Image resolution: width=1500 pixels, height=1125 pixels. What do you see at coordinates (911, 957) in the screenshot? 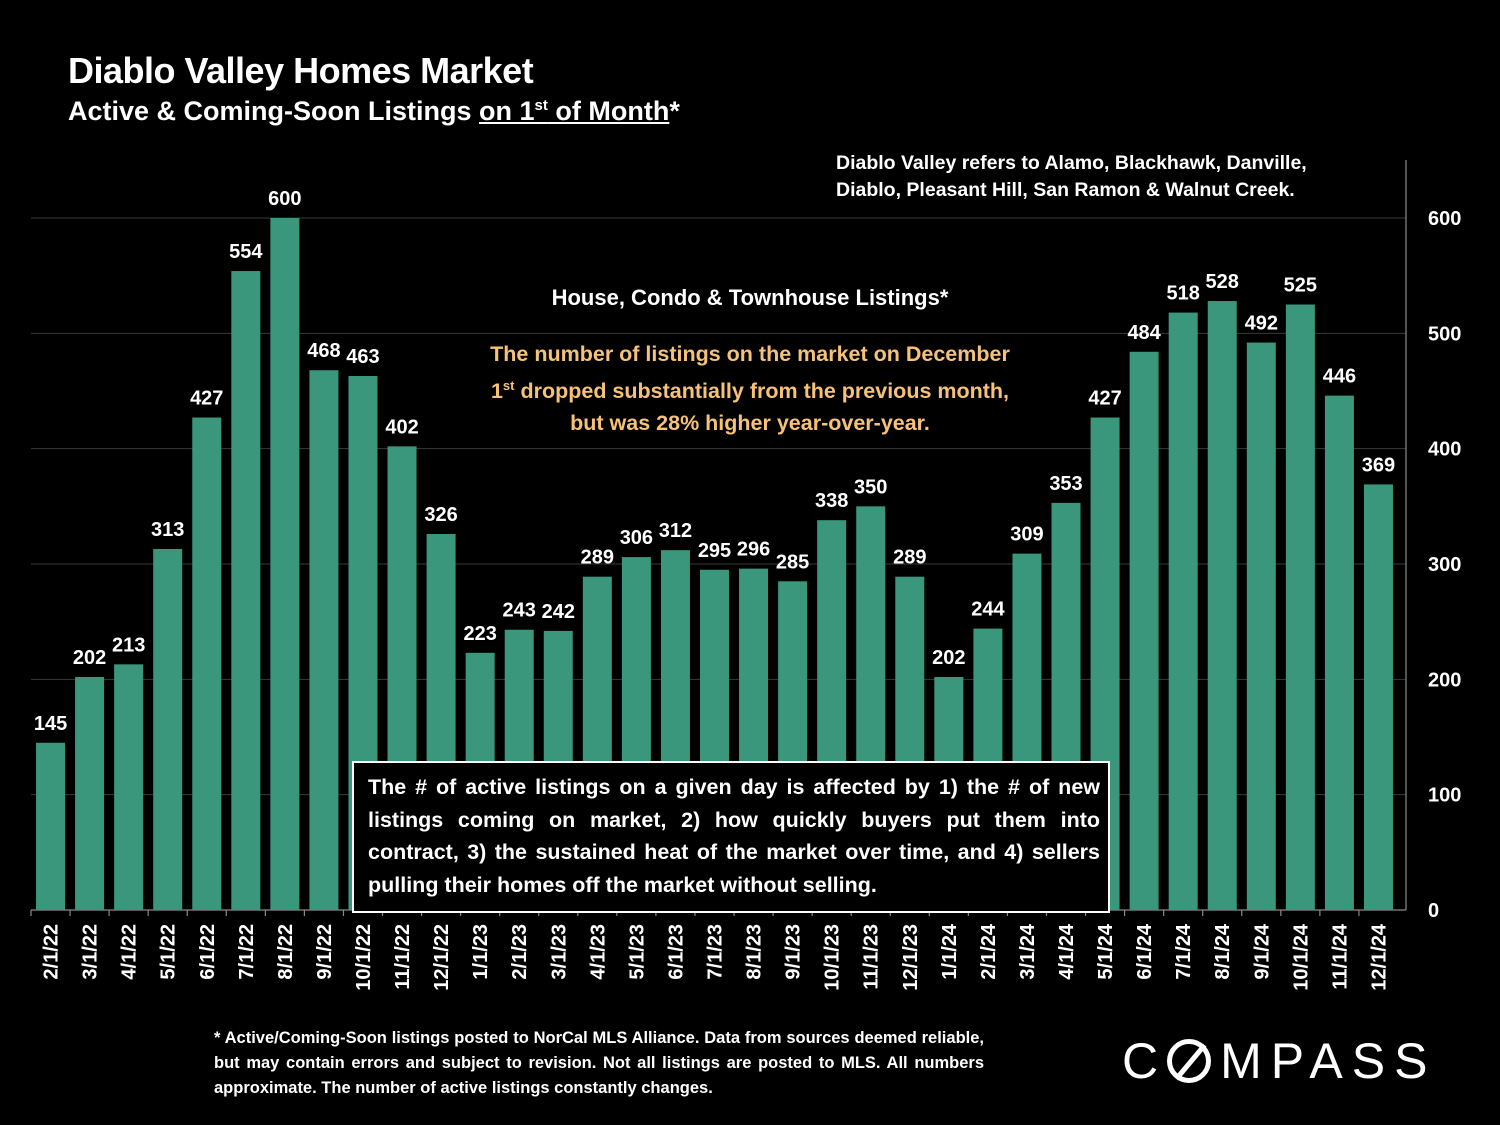
I see `x-tick-label: 12/1/23` at bounding box center [911, 957].